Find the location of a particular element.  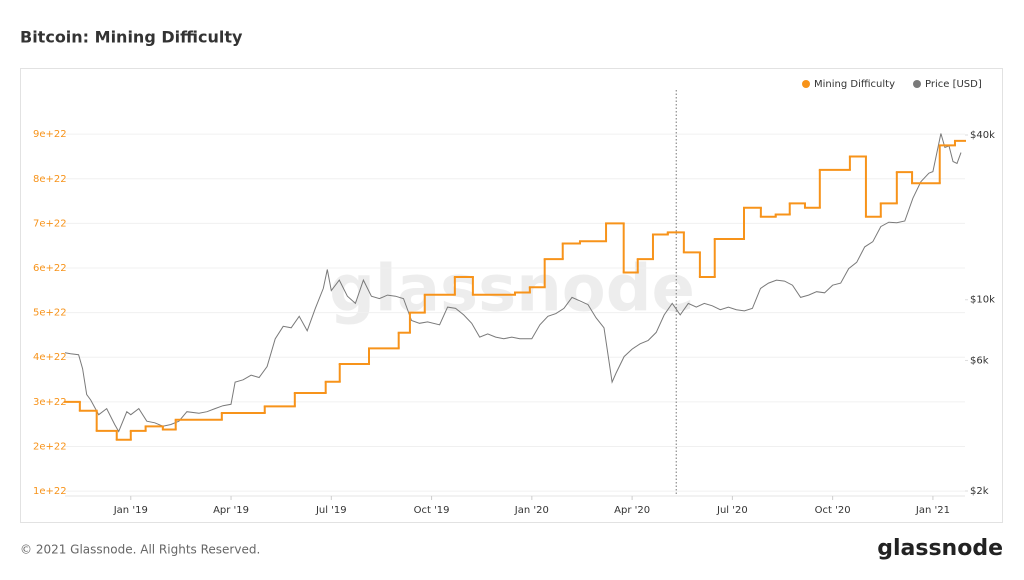

x-tick-label: Jul '19 is located at coordinates (331, 510).